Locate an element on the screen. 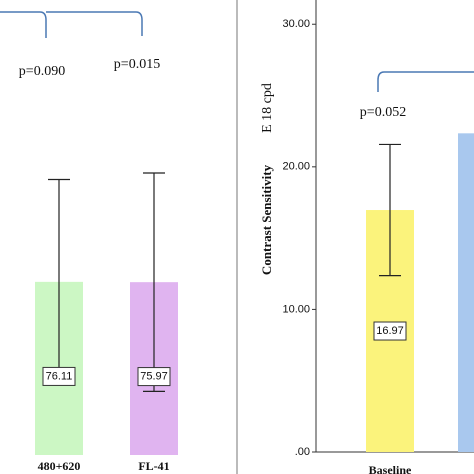 This screenshot has width=474, height=474. value-label: 16.97 is located at coordinates (390, 331).